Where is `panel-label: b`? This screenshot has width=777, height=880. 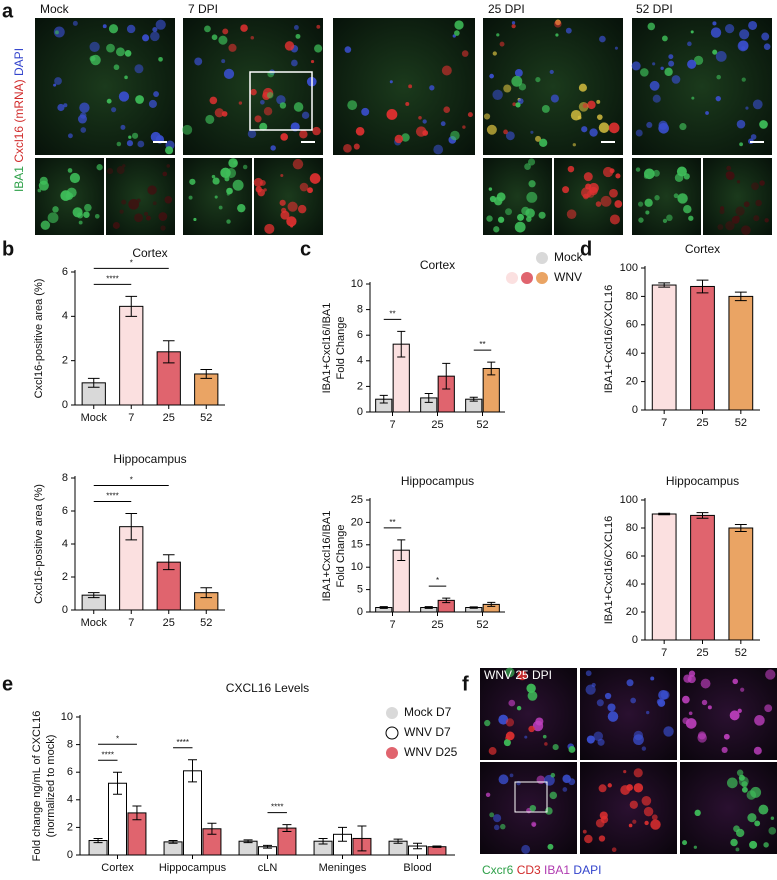
panel-label: b is located at coordinates (8, 249).